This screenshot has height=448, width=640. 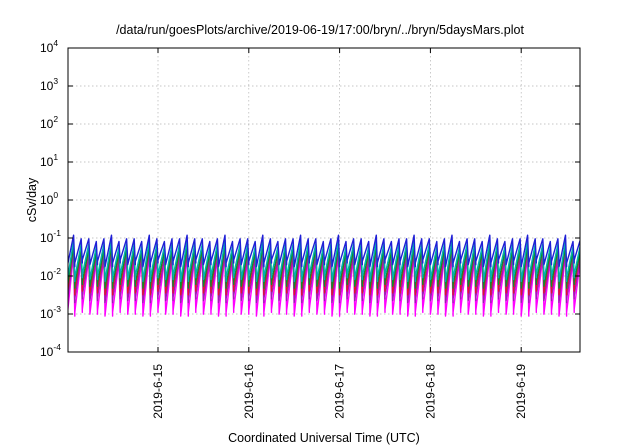 What do you see at coordinates (340, 391) in the screenshot?
I see `x-tick-label: 2019-6-17` at bounding box center [340, 391].